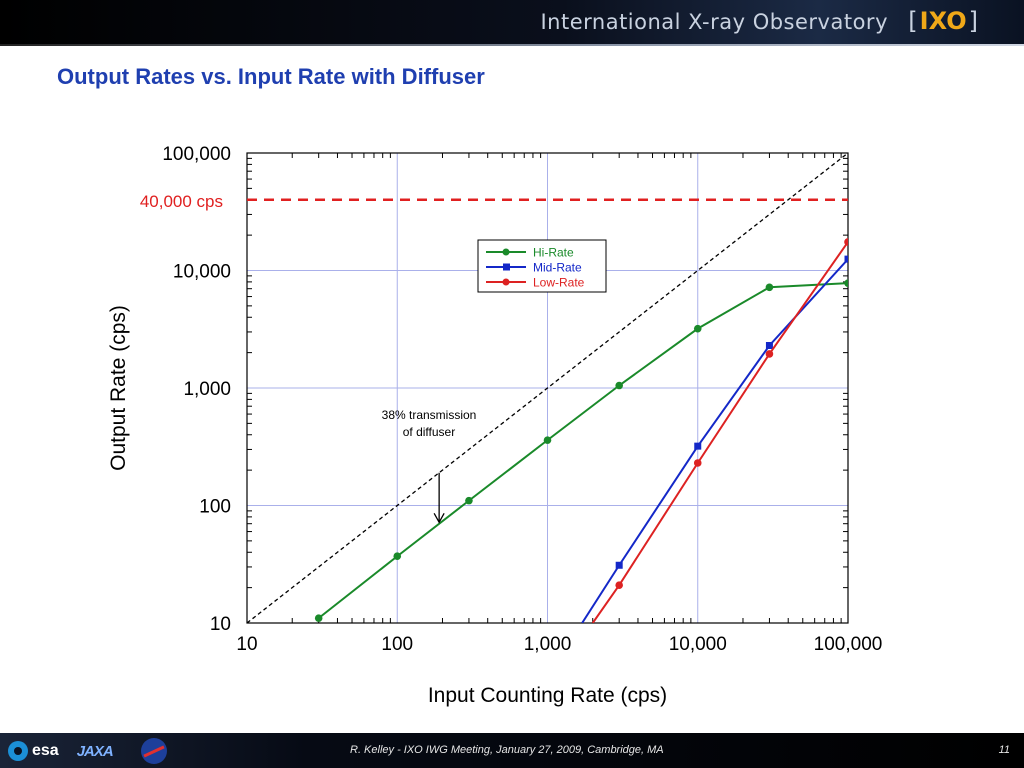 This screenshot has height=768, width=1024. Describe the element at coordinates (973, 21) in the screenshot. I see `logo-right-bracket: ]` at that location.